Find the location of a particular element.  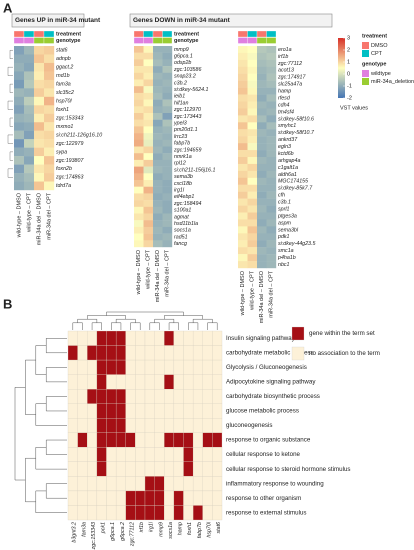

group-title: Genes UP in miR-34 mutant is located at coordinates (58, 20).